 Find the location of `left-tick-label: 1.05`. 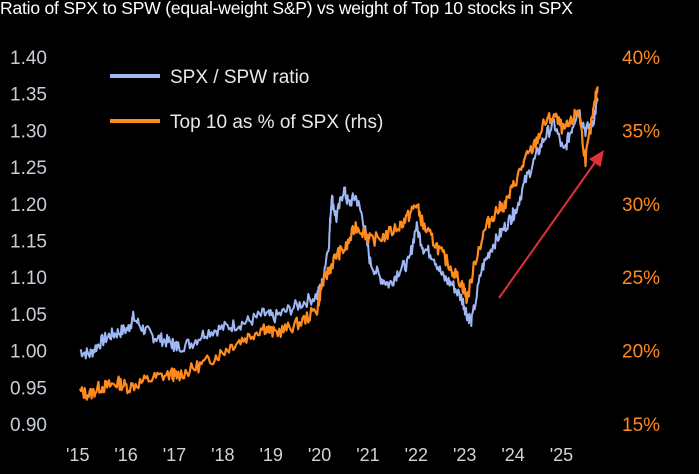

left-tick-label: 1.05 is located at coordinates (28, 315).